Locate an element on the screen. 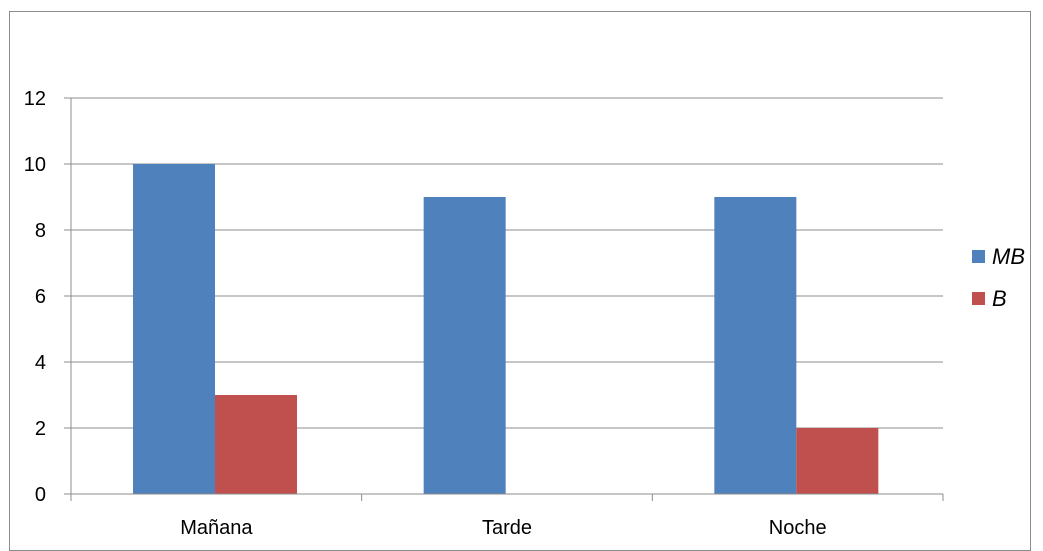  y-tick-labels: 0 2 4 6 8 10 12 is located at coordinates (35, 297).